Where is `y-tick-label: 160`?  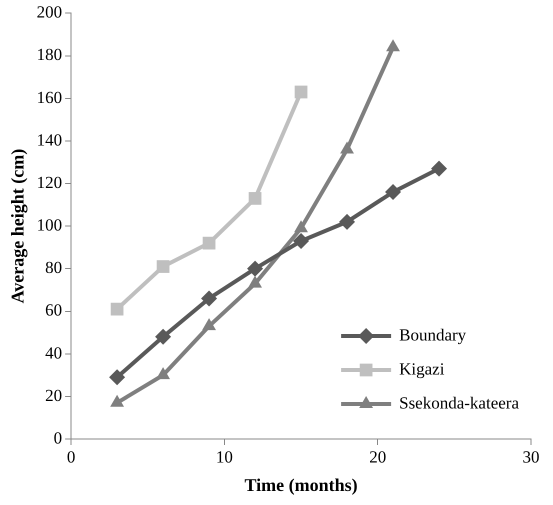
y-tick-label: 160 is located at coordinates (49, 97).